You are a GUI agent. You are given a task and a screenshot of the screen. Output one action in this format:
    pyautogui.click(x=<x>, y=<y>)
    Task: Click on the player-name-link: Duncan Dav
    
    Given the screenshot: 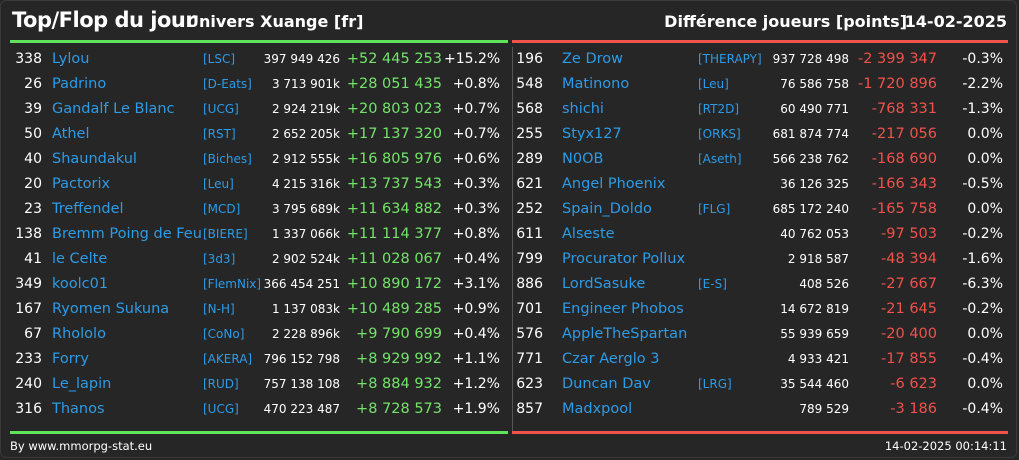 What is the action you would take?
    pyautogui.click(x=606, y=384)
    